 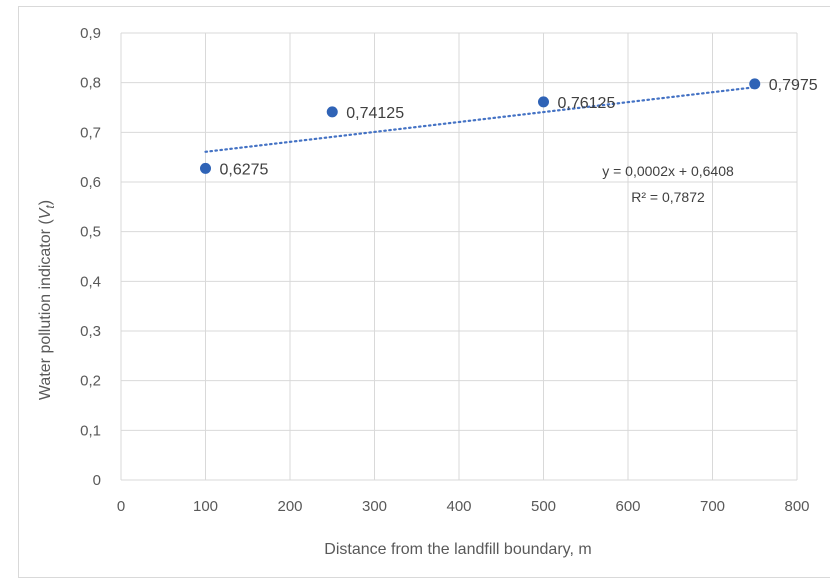 I want to click on data-label: 0,6275, so click(x=244, y=169).